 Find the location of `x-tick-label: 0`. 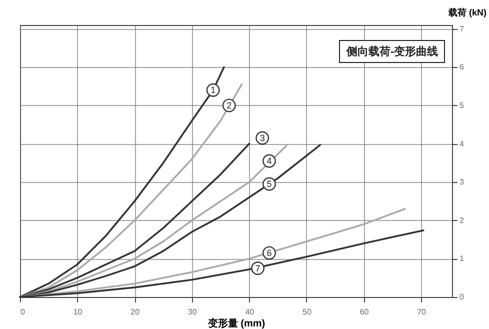

x-tick-label: 0 is located at coordinates (23, 312).